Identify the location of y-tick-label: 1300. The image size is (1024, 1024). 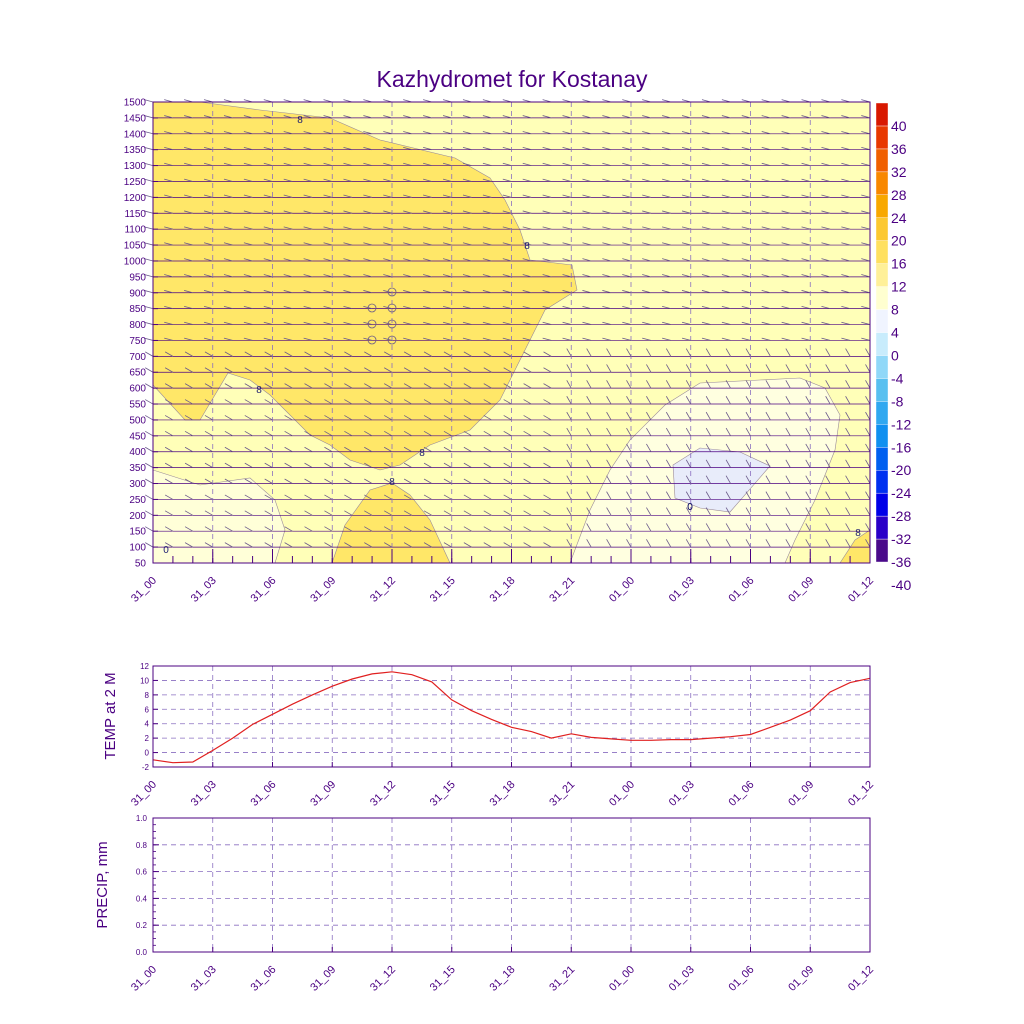
(135, 166).